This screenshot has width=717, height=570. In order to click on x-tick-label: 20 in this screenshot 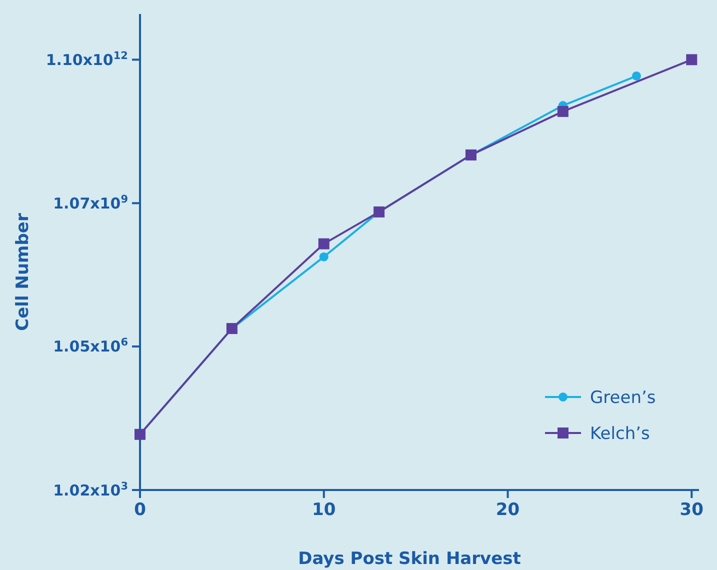, I will do `click(508, 510)`.